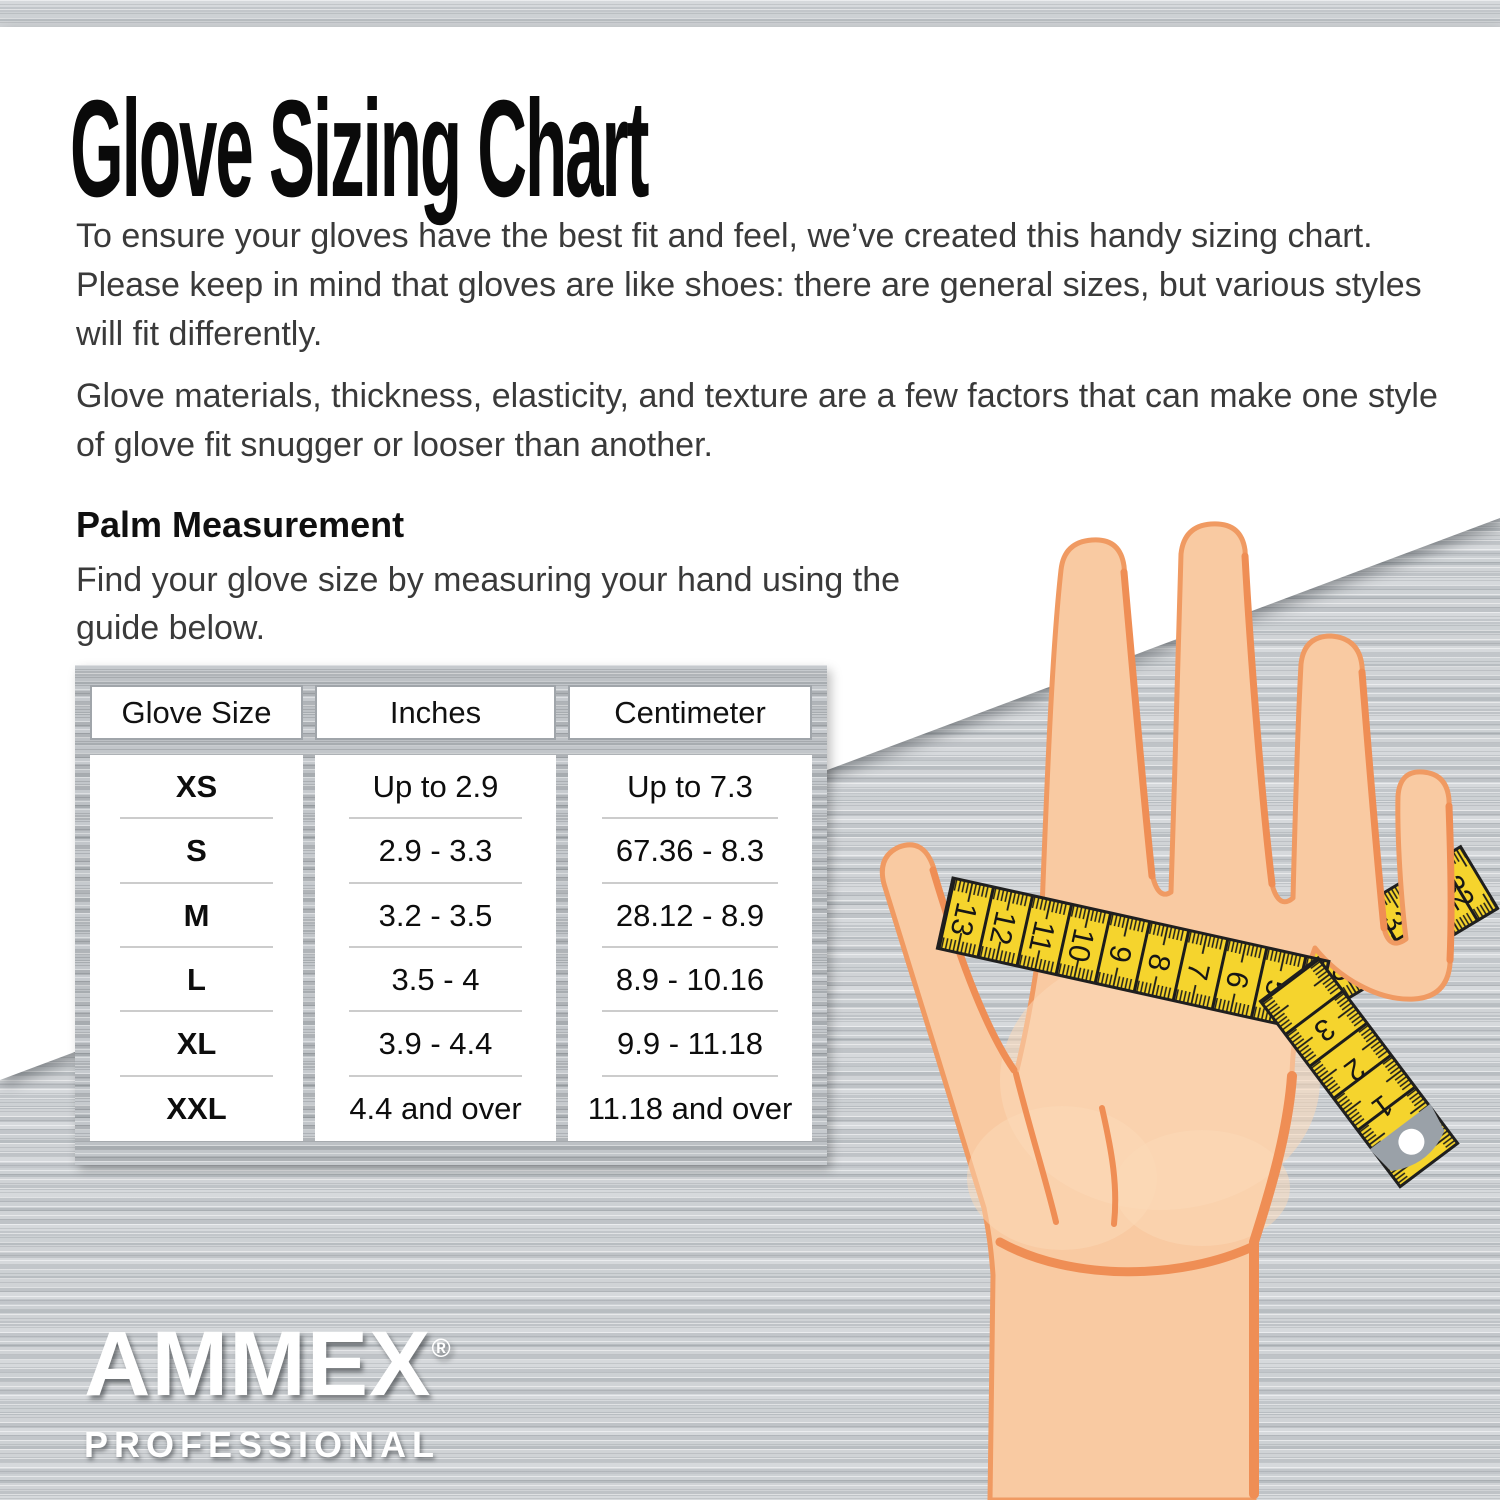  I want to click on tape-number: 7, so click(1198, 970).